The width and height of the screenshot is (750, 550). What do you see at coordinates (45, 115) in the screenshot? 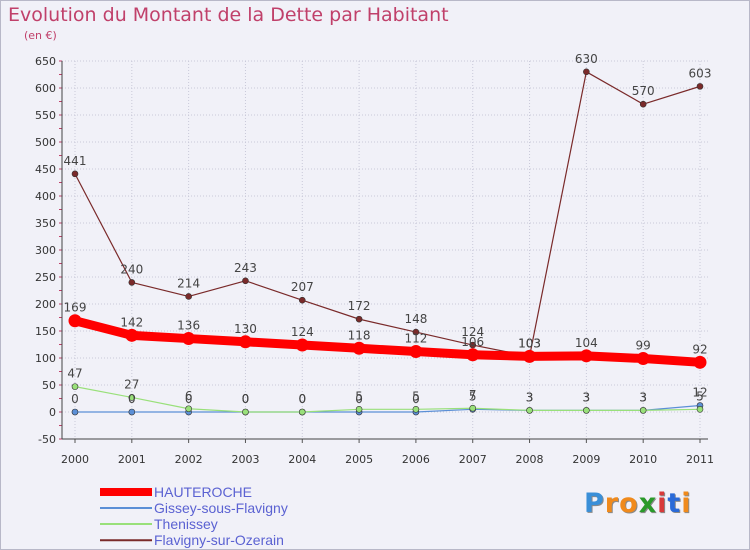
I see `y-tick-label: 550` at bounding box center [45, 115].